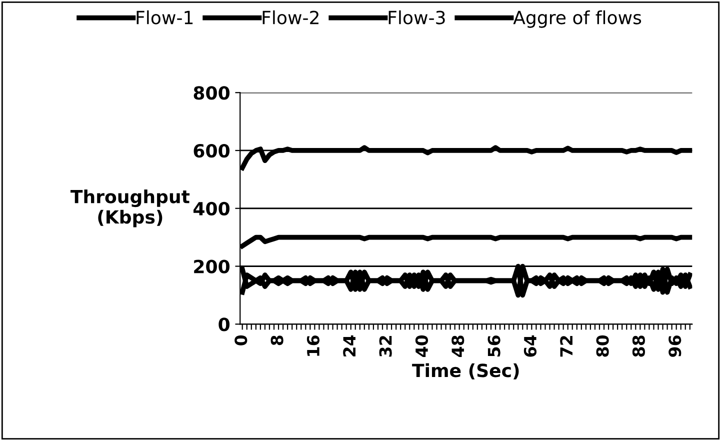  Describe the element at coordinates (212, 267) in the screenshot. I see `y-tick-label: 200` at that location.